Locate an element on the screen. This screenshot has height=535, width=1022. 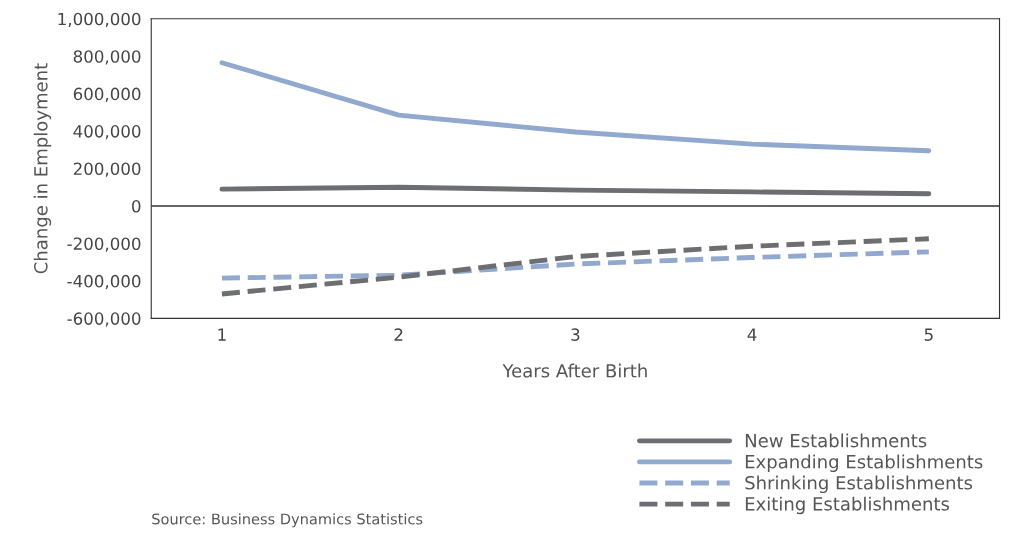
legend-label: New Establishments is located at coordinates (836, 440).